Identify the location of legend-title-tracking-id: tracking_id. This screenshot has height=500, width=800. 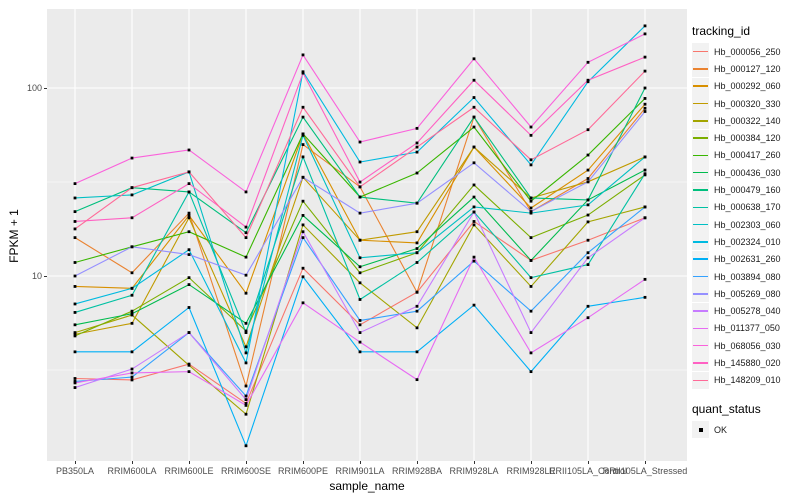
(721, 31).